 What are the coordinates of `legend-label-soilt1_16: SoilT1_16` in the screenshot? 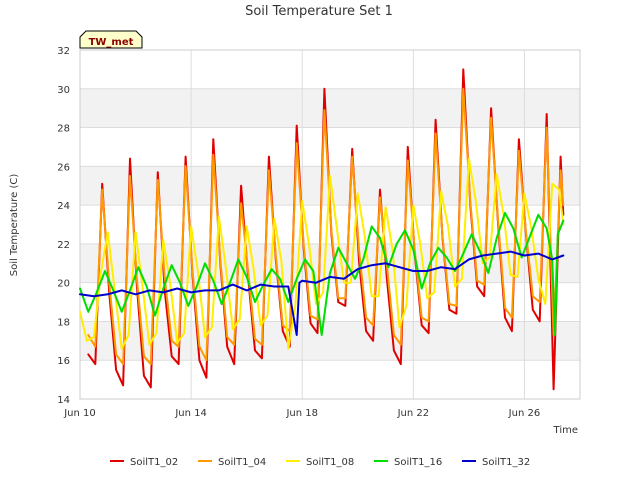 It's located at (418, 462).